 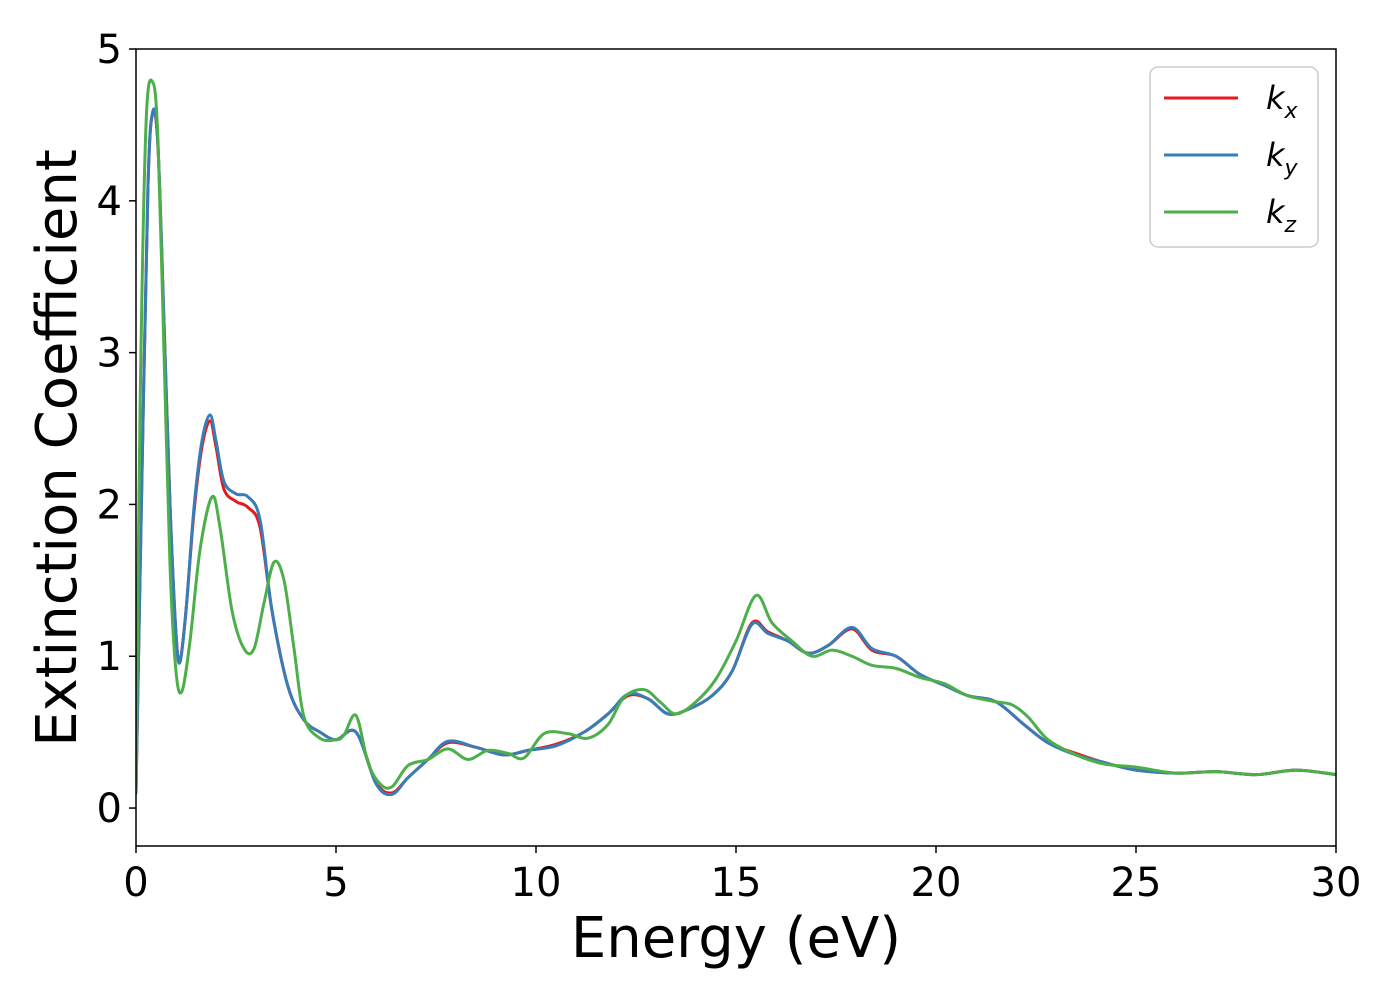 What do you see at coordinates (736, 883) in the screenshot?
I see `x-tick-label: 15` at bounding box center [736, 883].